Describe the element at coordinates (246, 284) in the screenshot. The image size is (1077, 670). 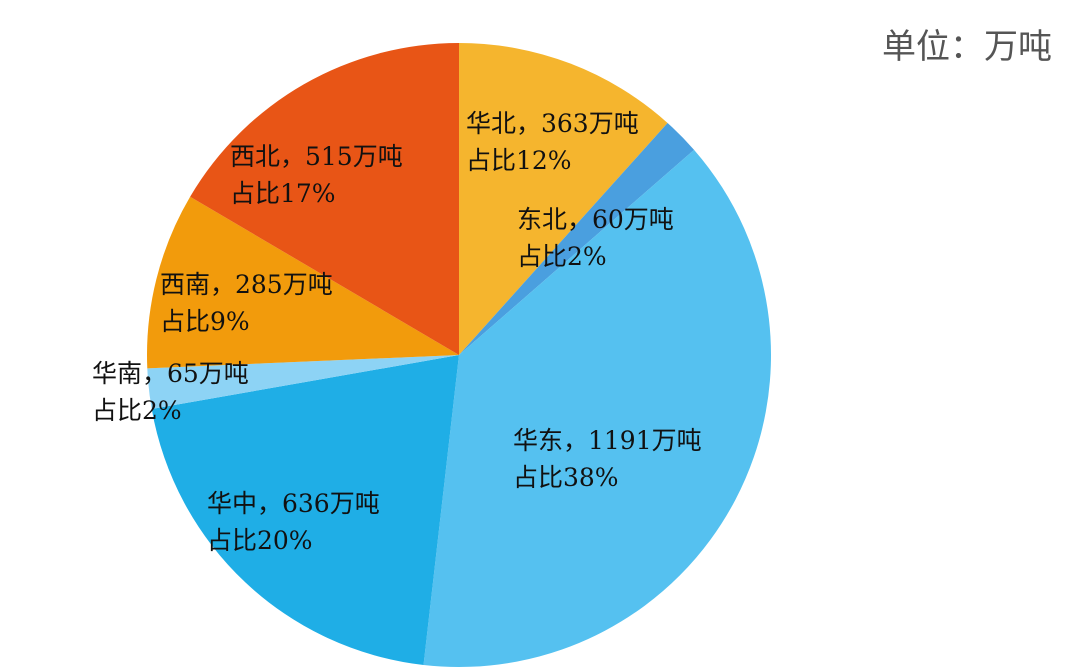
I see `value-label: 西南，285万吨` at that location.